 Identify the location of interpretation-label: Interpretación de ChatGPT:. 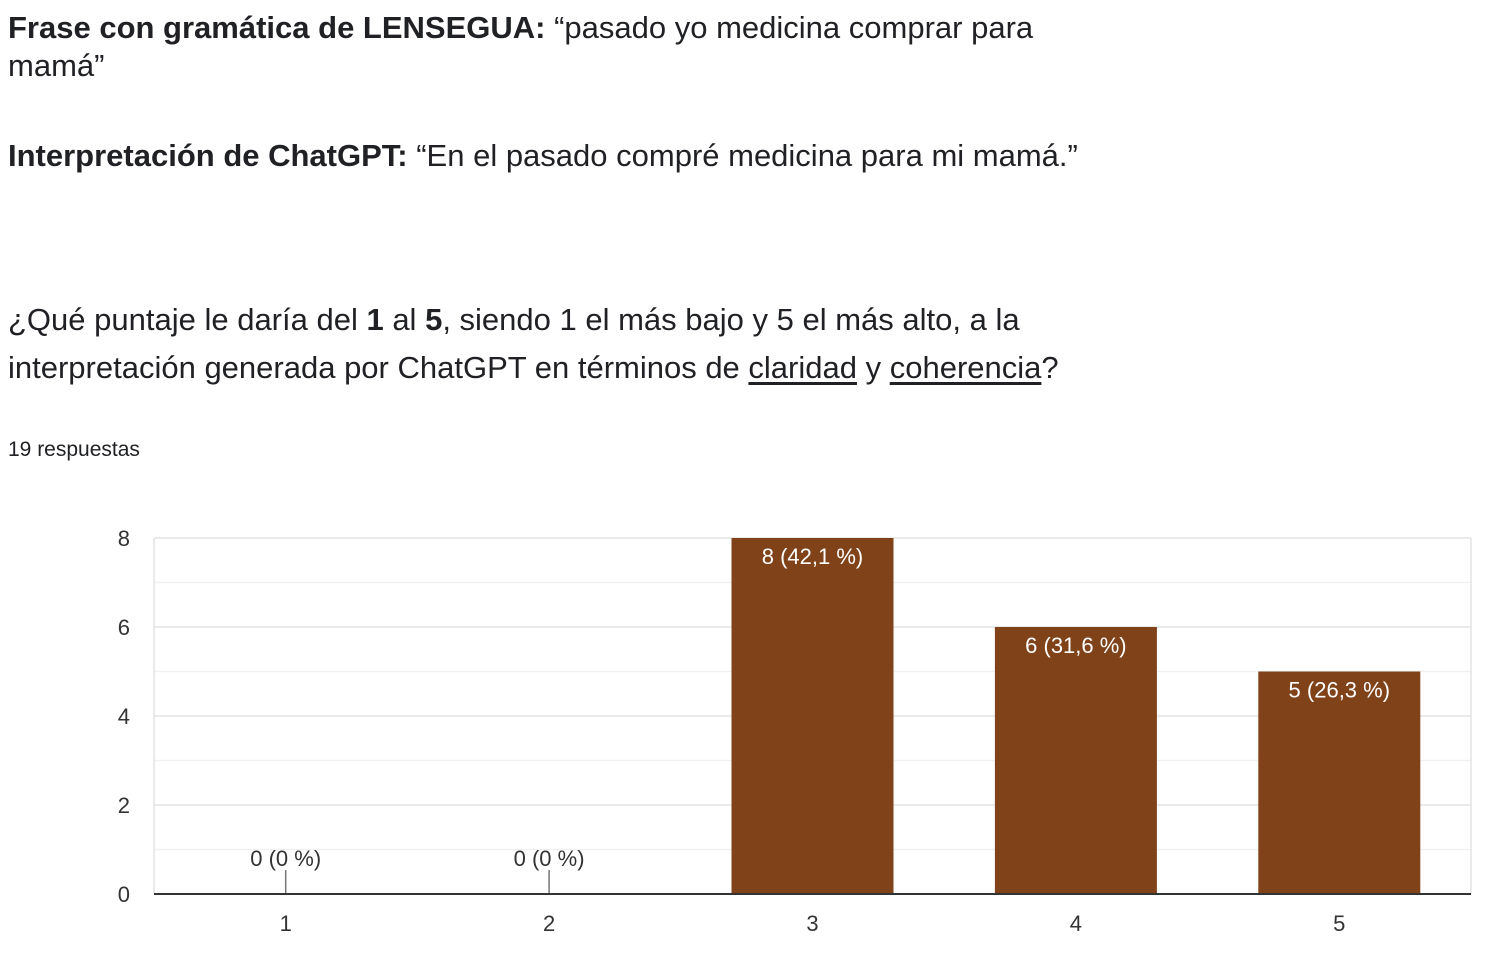
(208, 155).